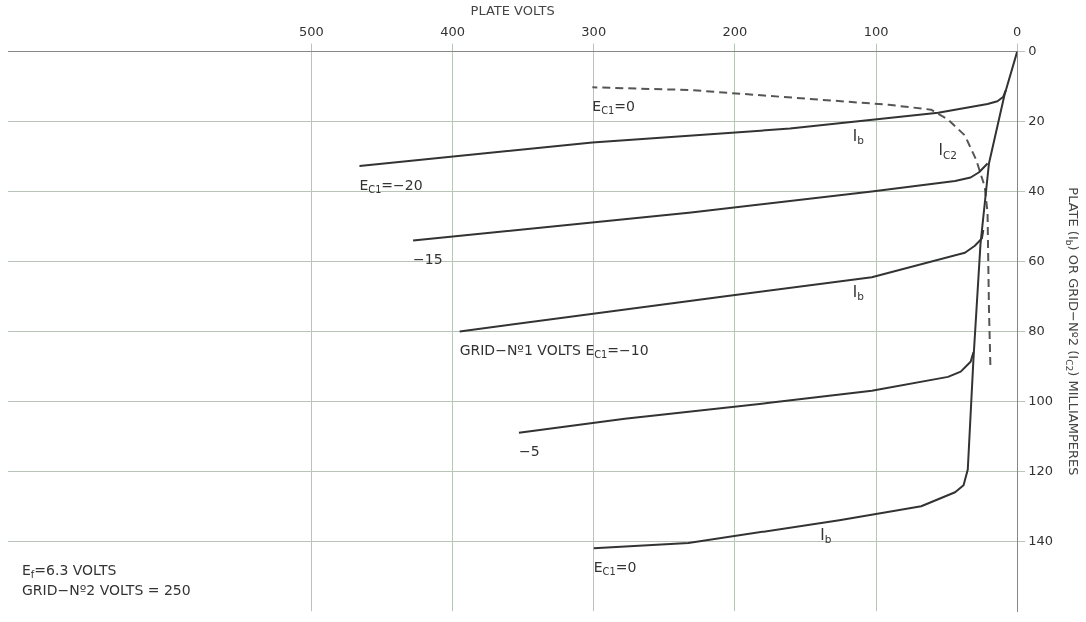 The image size is (1086, 622). Describe the element at coordinates (1036, 260) in the screenshot. I see `y-tick-label: 60` at that location.